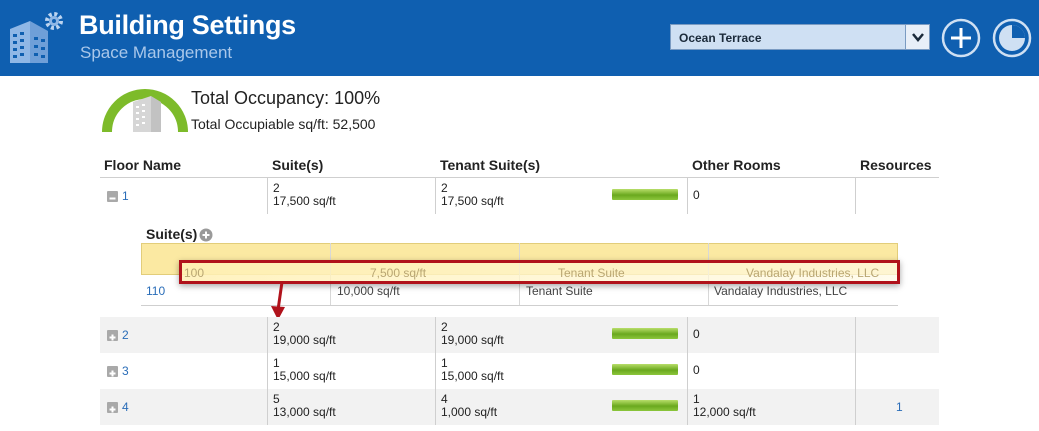 The height and width of the screenshot is (431, 1039). I want to click on suites-sqft: 15,000 sq/ft, so click(304, 376).